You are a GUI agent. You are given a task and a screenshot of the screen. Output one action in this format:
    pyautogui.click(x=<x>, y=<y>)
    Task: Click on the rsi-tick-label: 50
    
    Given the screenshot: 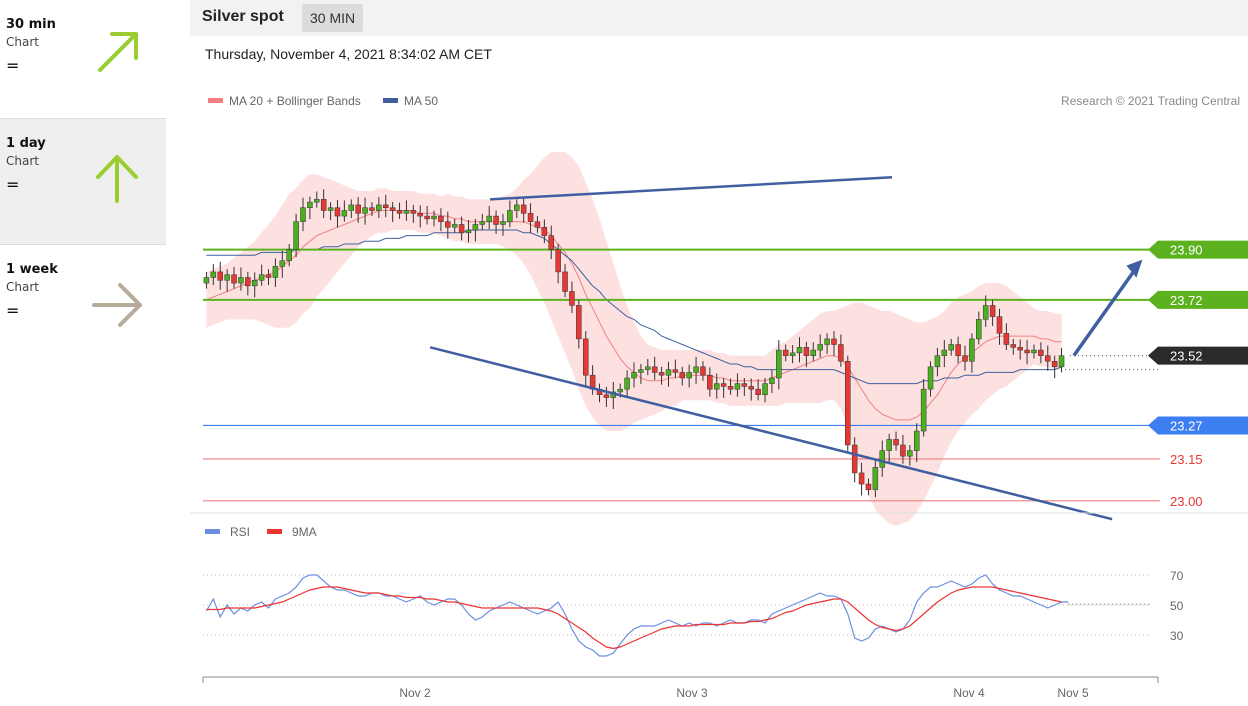 What is the action you would take?
    pyautogui.click(x=1177, y=606)
    